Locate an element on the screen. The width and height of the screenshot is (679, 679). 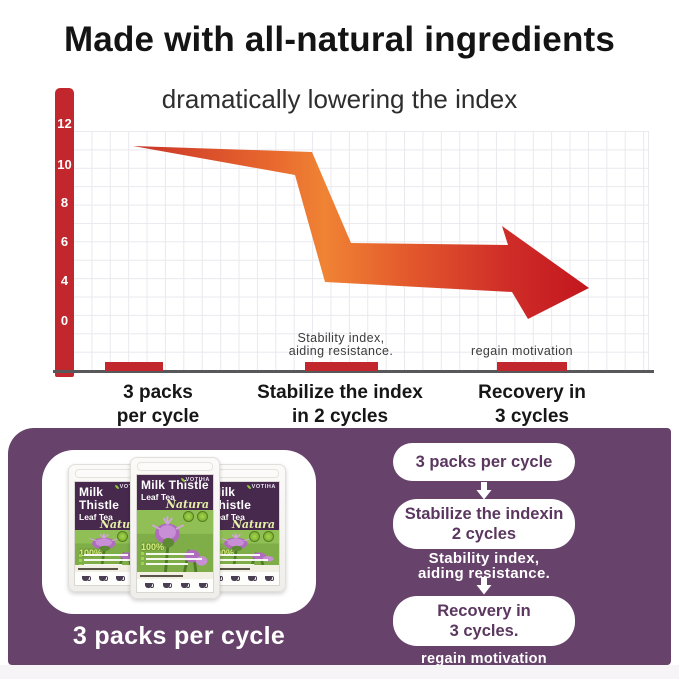
annotation-line: Stability index, is located at coordinates (341, 338).